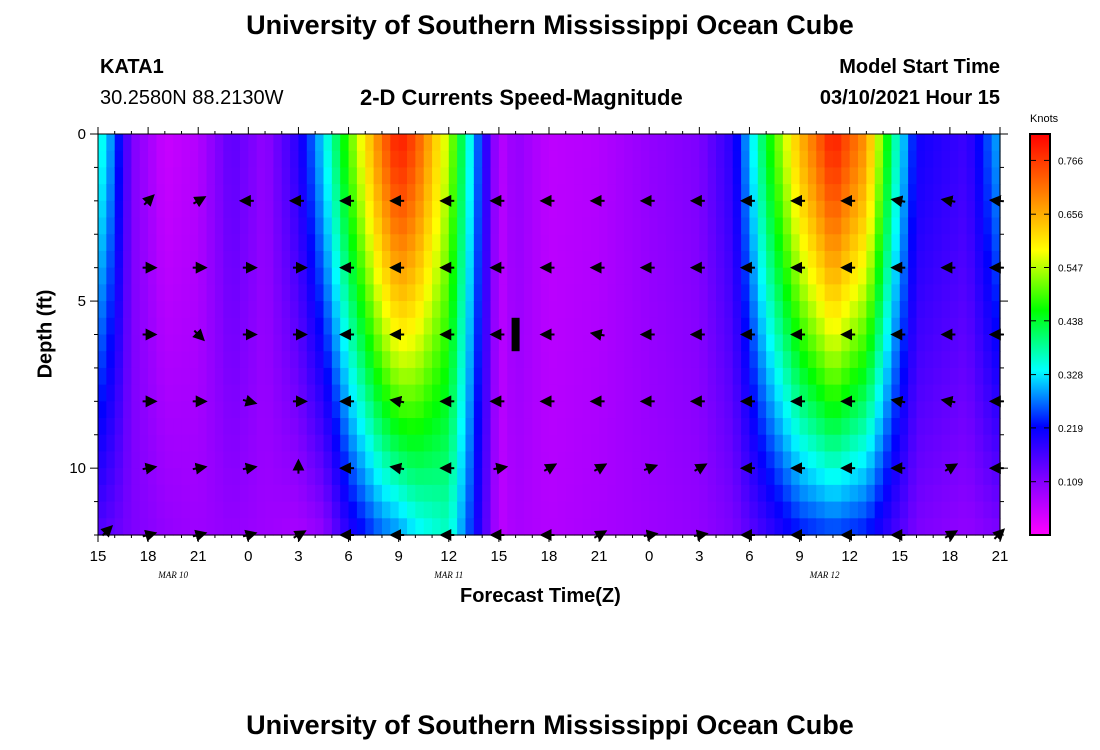  Describe the element at coordinates (45, 334) in the screenshot. I see `y-axis-label: Depth (ft)` at that location.